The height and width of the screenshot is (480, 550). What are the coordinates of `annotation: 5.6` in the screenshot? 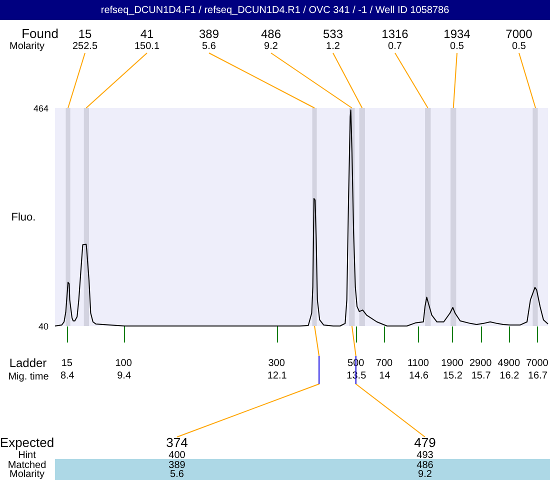 It's located at (209, 46).